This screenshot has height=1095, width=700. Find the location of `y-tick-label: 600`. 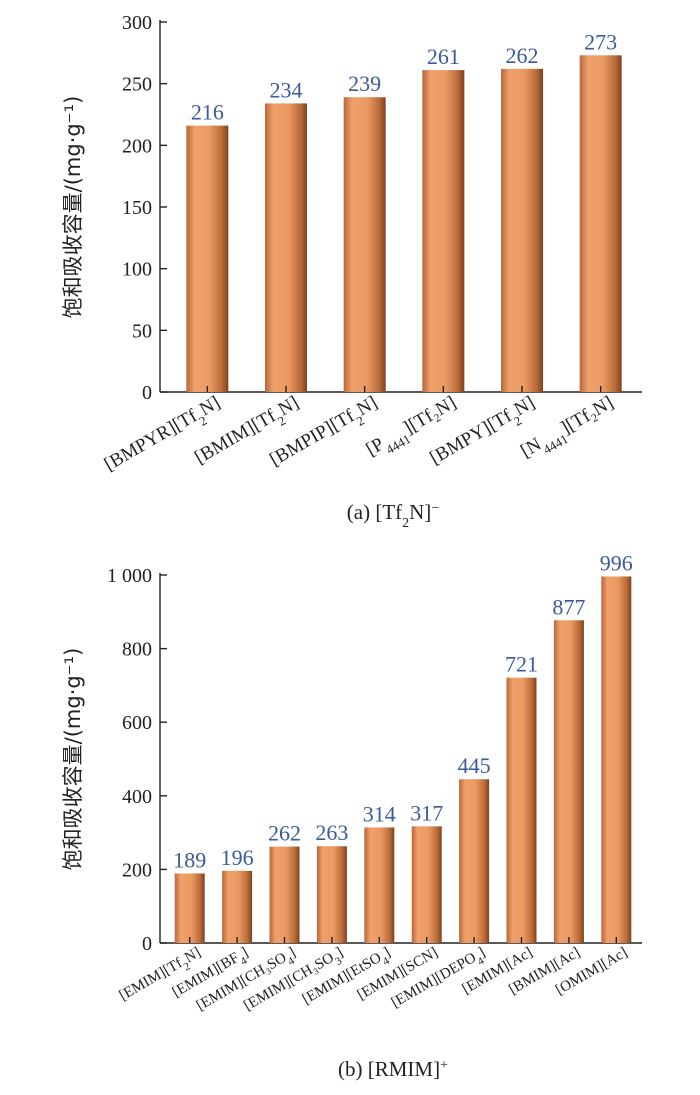

y-tick-label: 600 is located at coordinates (137, 723).